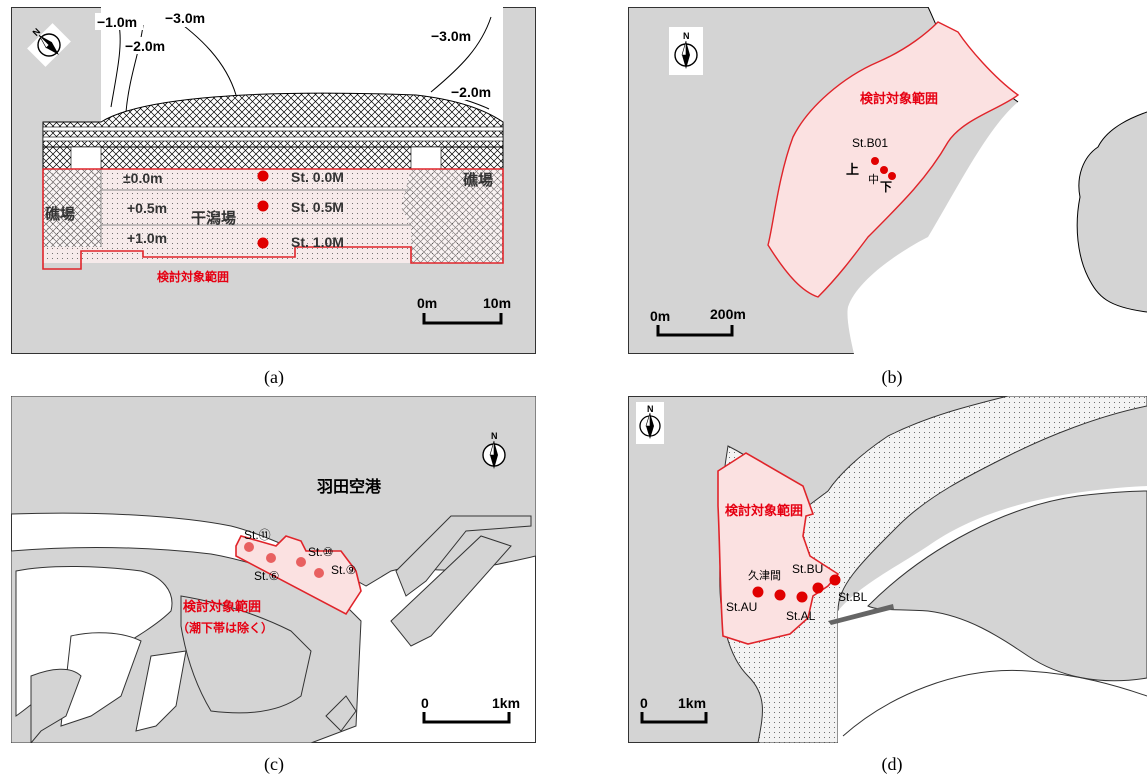  I want to click on scale-label-end: 200m, so click(728, 314).